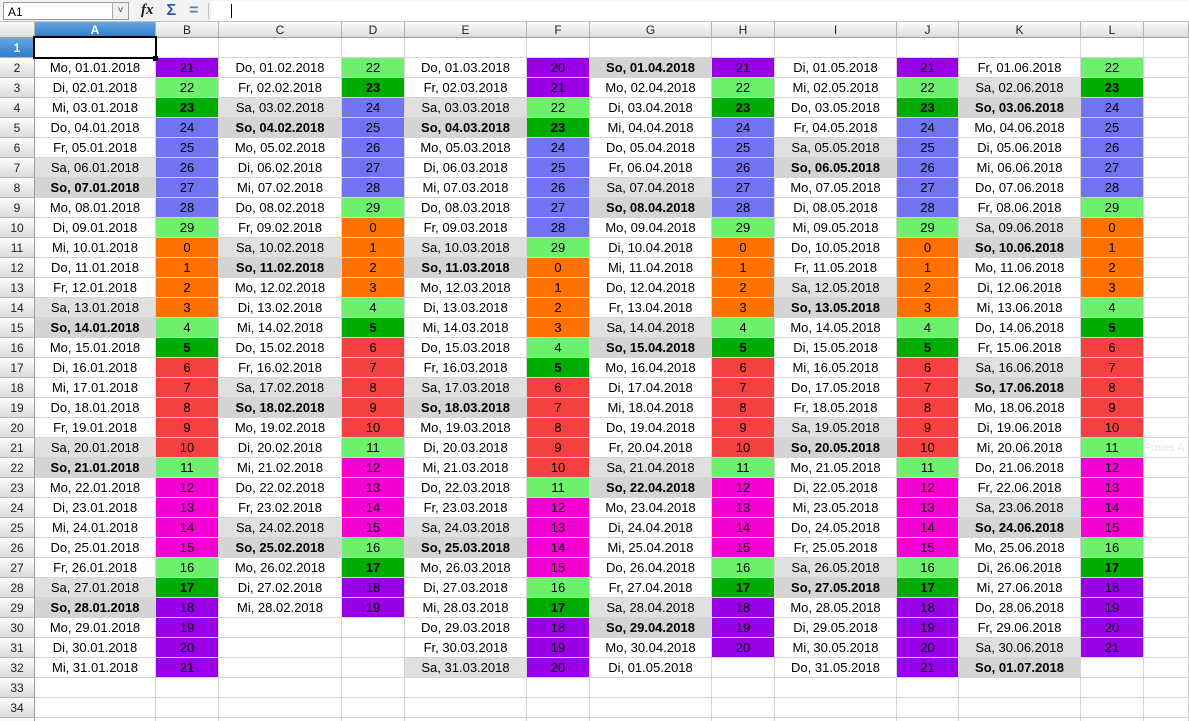 This screenshot has width=1189, height=721. Describe the element at coordinates (1112, 628) in the screenshot. I see `cell-L30: 20` at that location.